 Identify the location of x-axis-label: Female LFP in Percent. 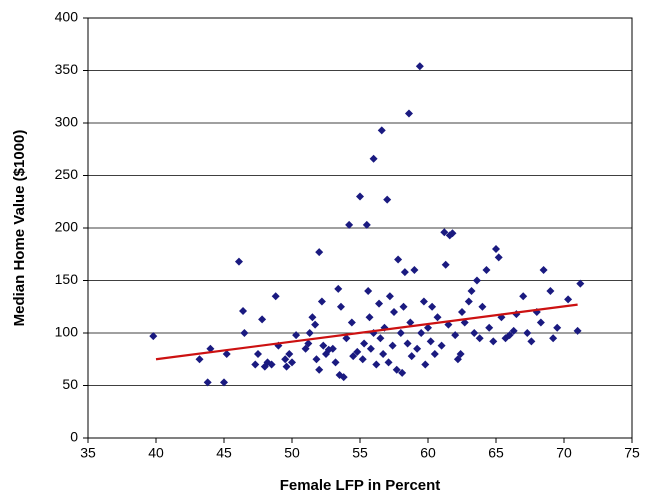
(360, 485).